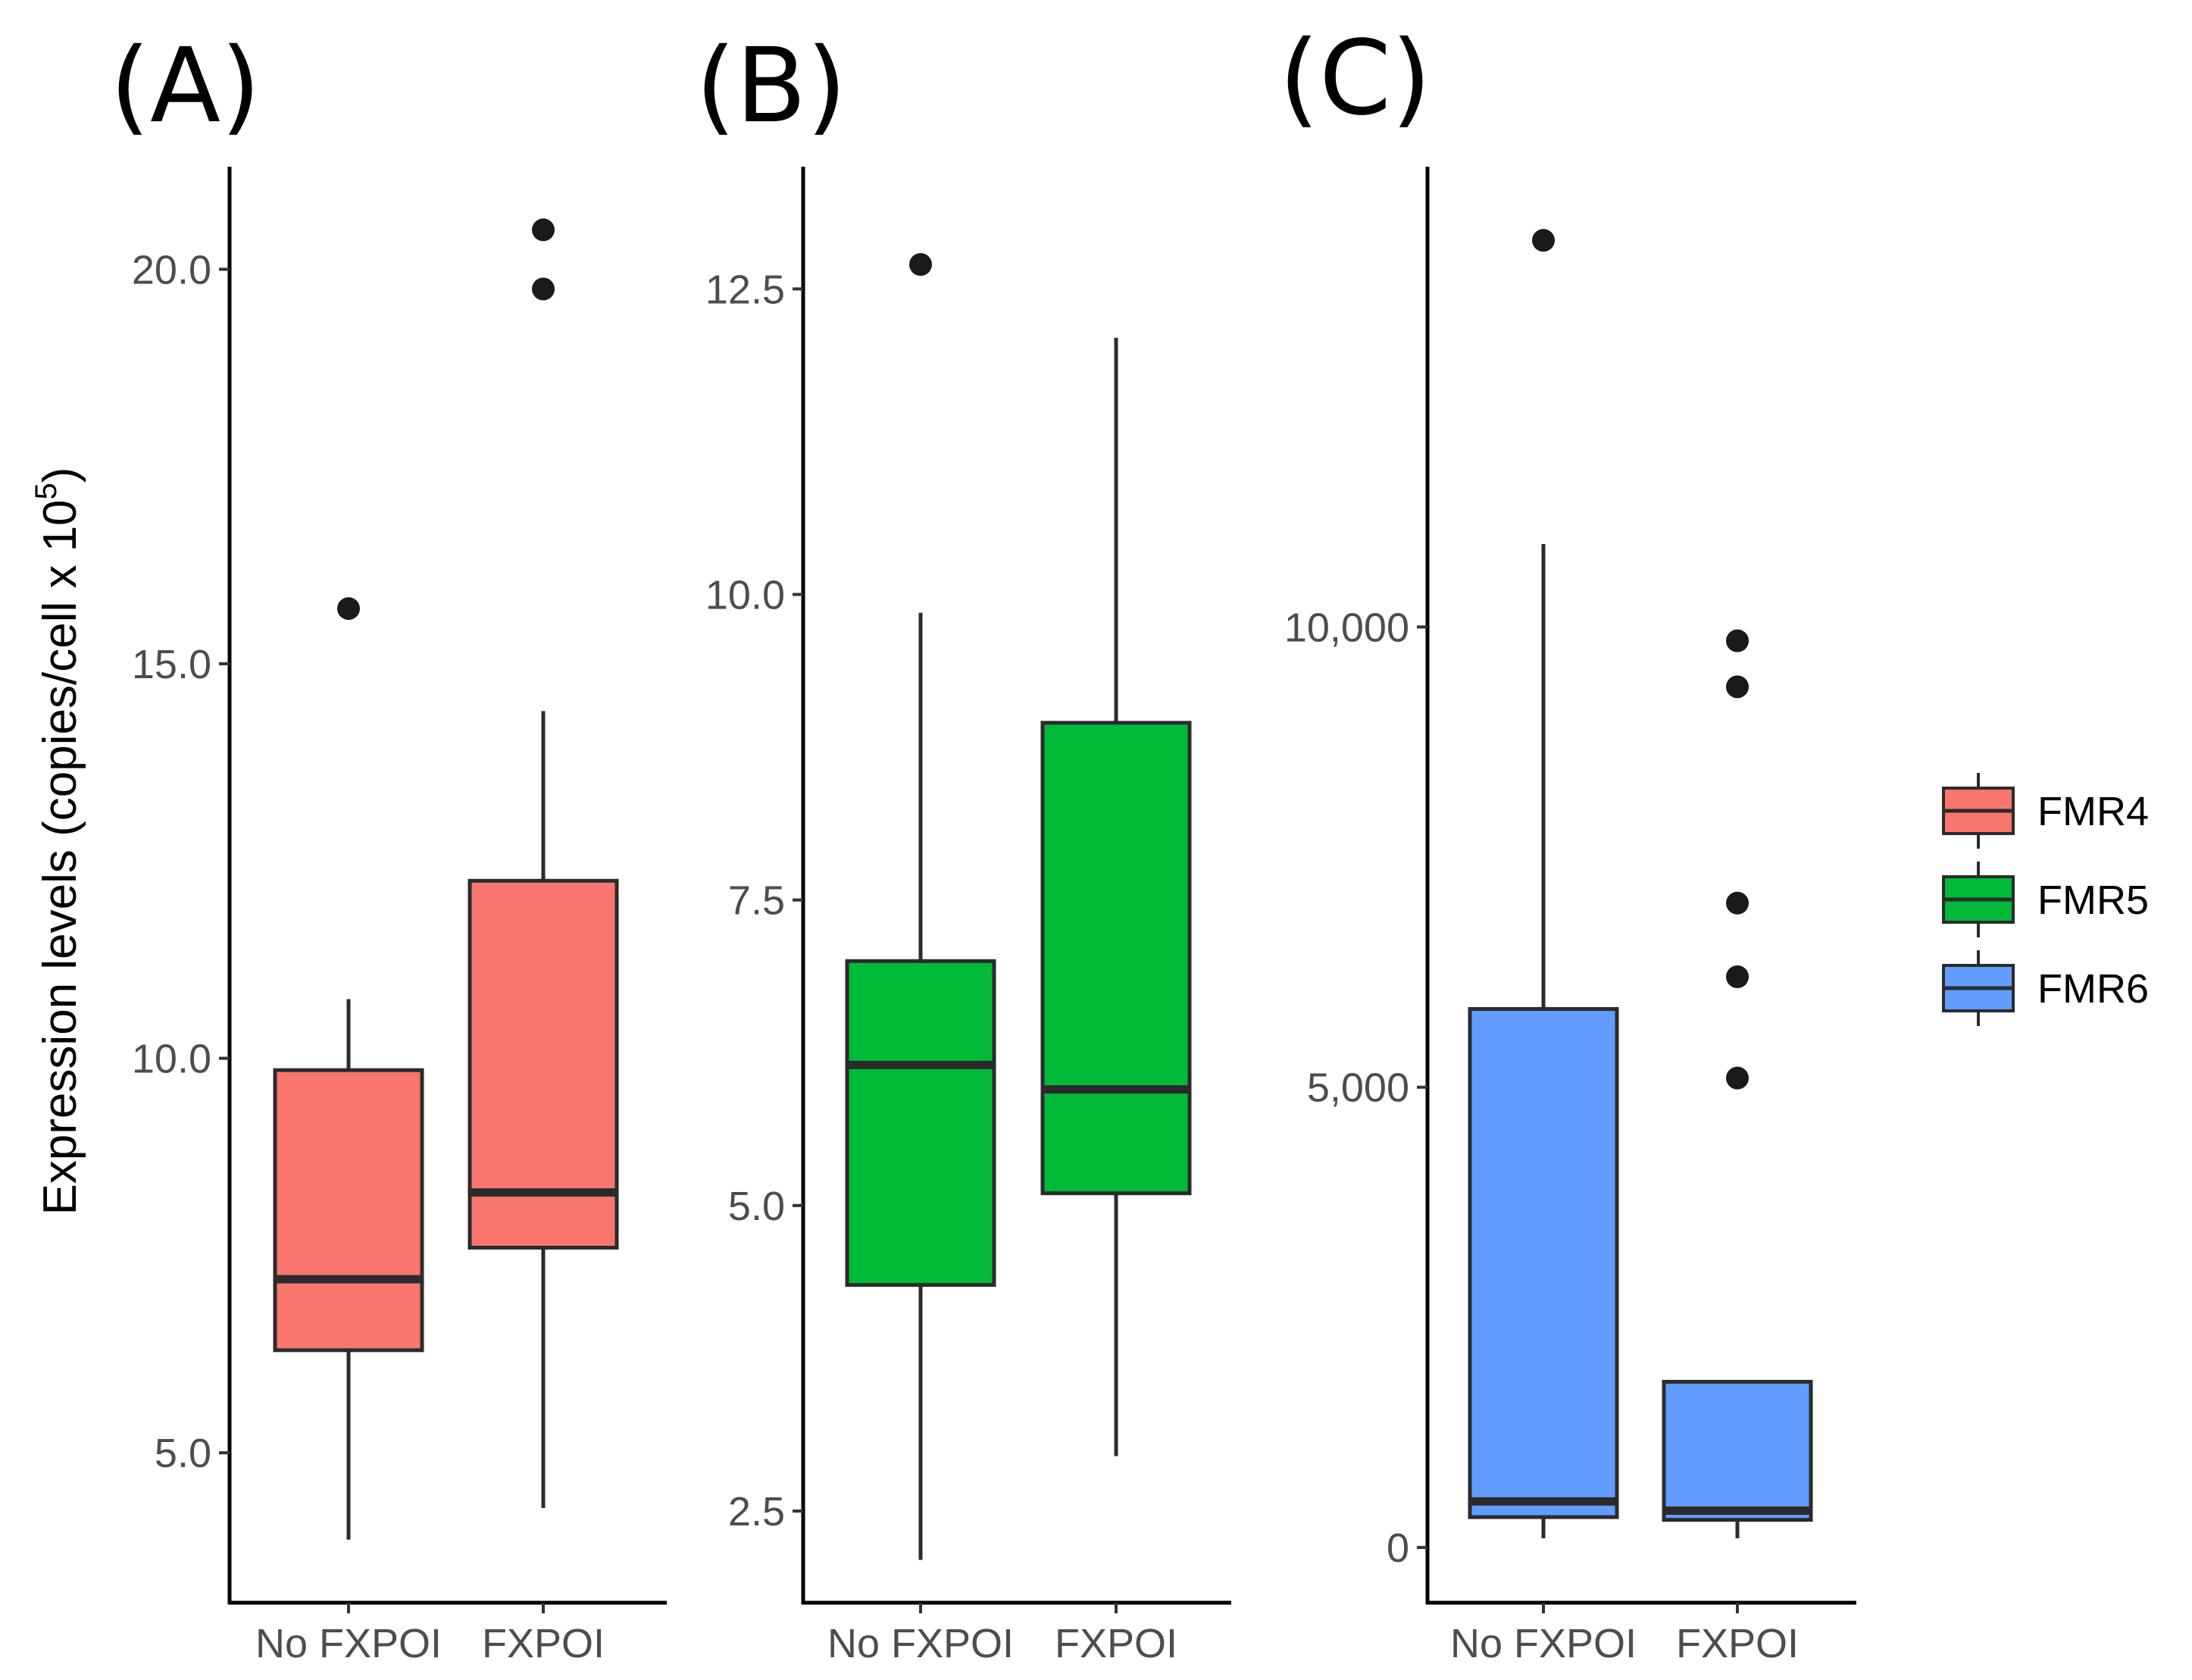 Image resolution: width=2192 pixels, height=1680 pixels. What do you see at coordinates (1346, 627) in the screenshot?
I see `y-tick-label: 10,000` at bounding box center [1346, 627].